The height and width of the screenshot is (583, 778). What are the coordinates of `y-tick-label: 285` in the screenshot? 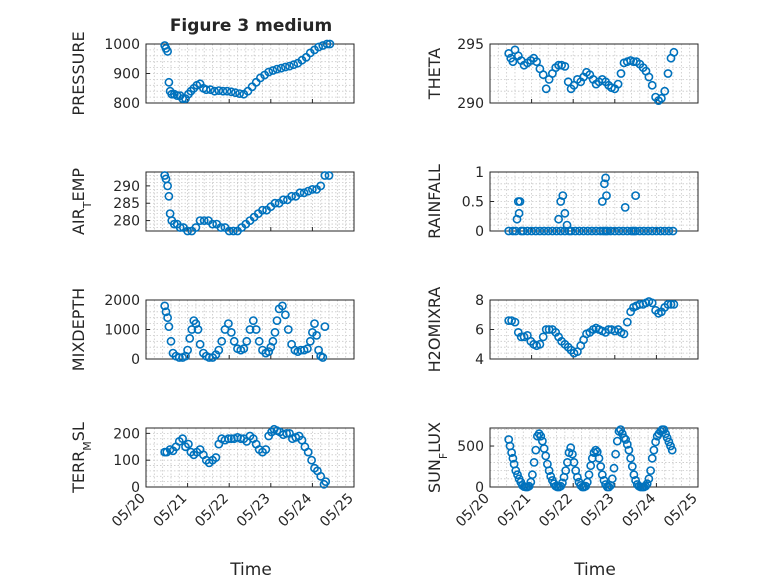 It's located at (126, 204).